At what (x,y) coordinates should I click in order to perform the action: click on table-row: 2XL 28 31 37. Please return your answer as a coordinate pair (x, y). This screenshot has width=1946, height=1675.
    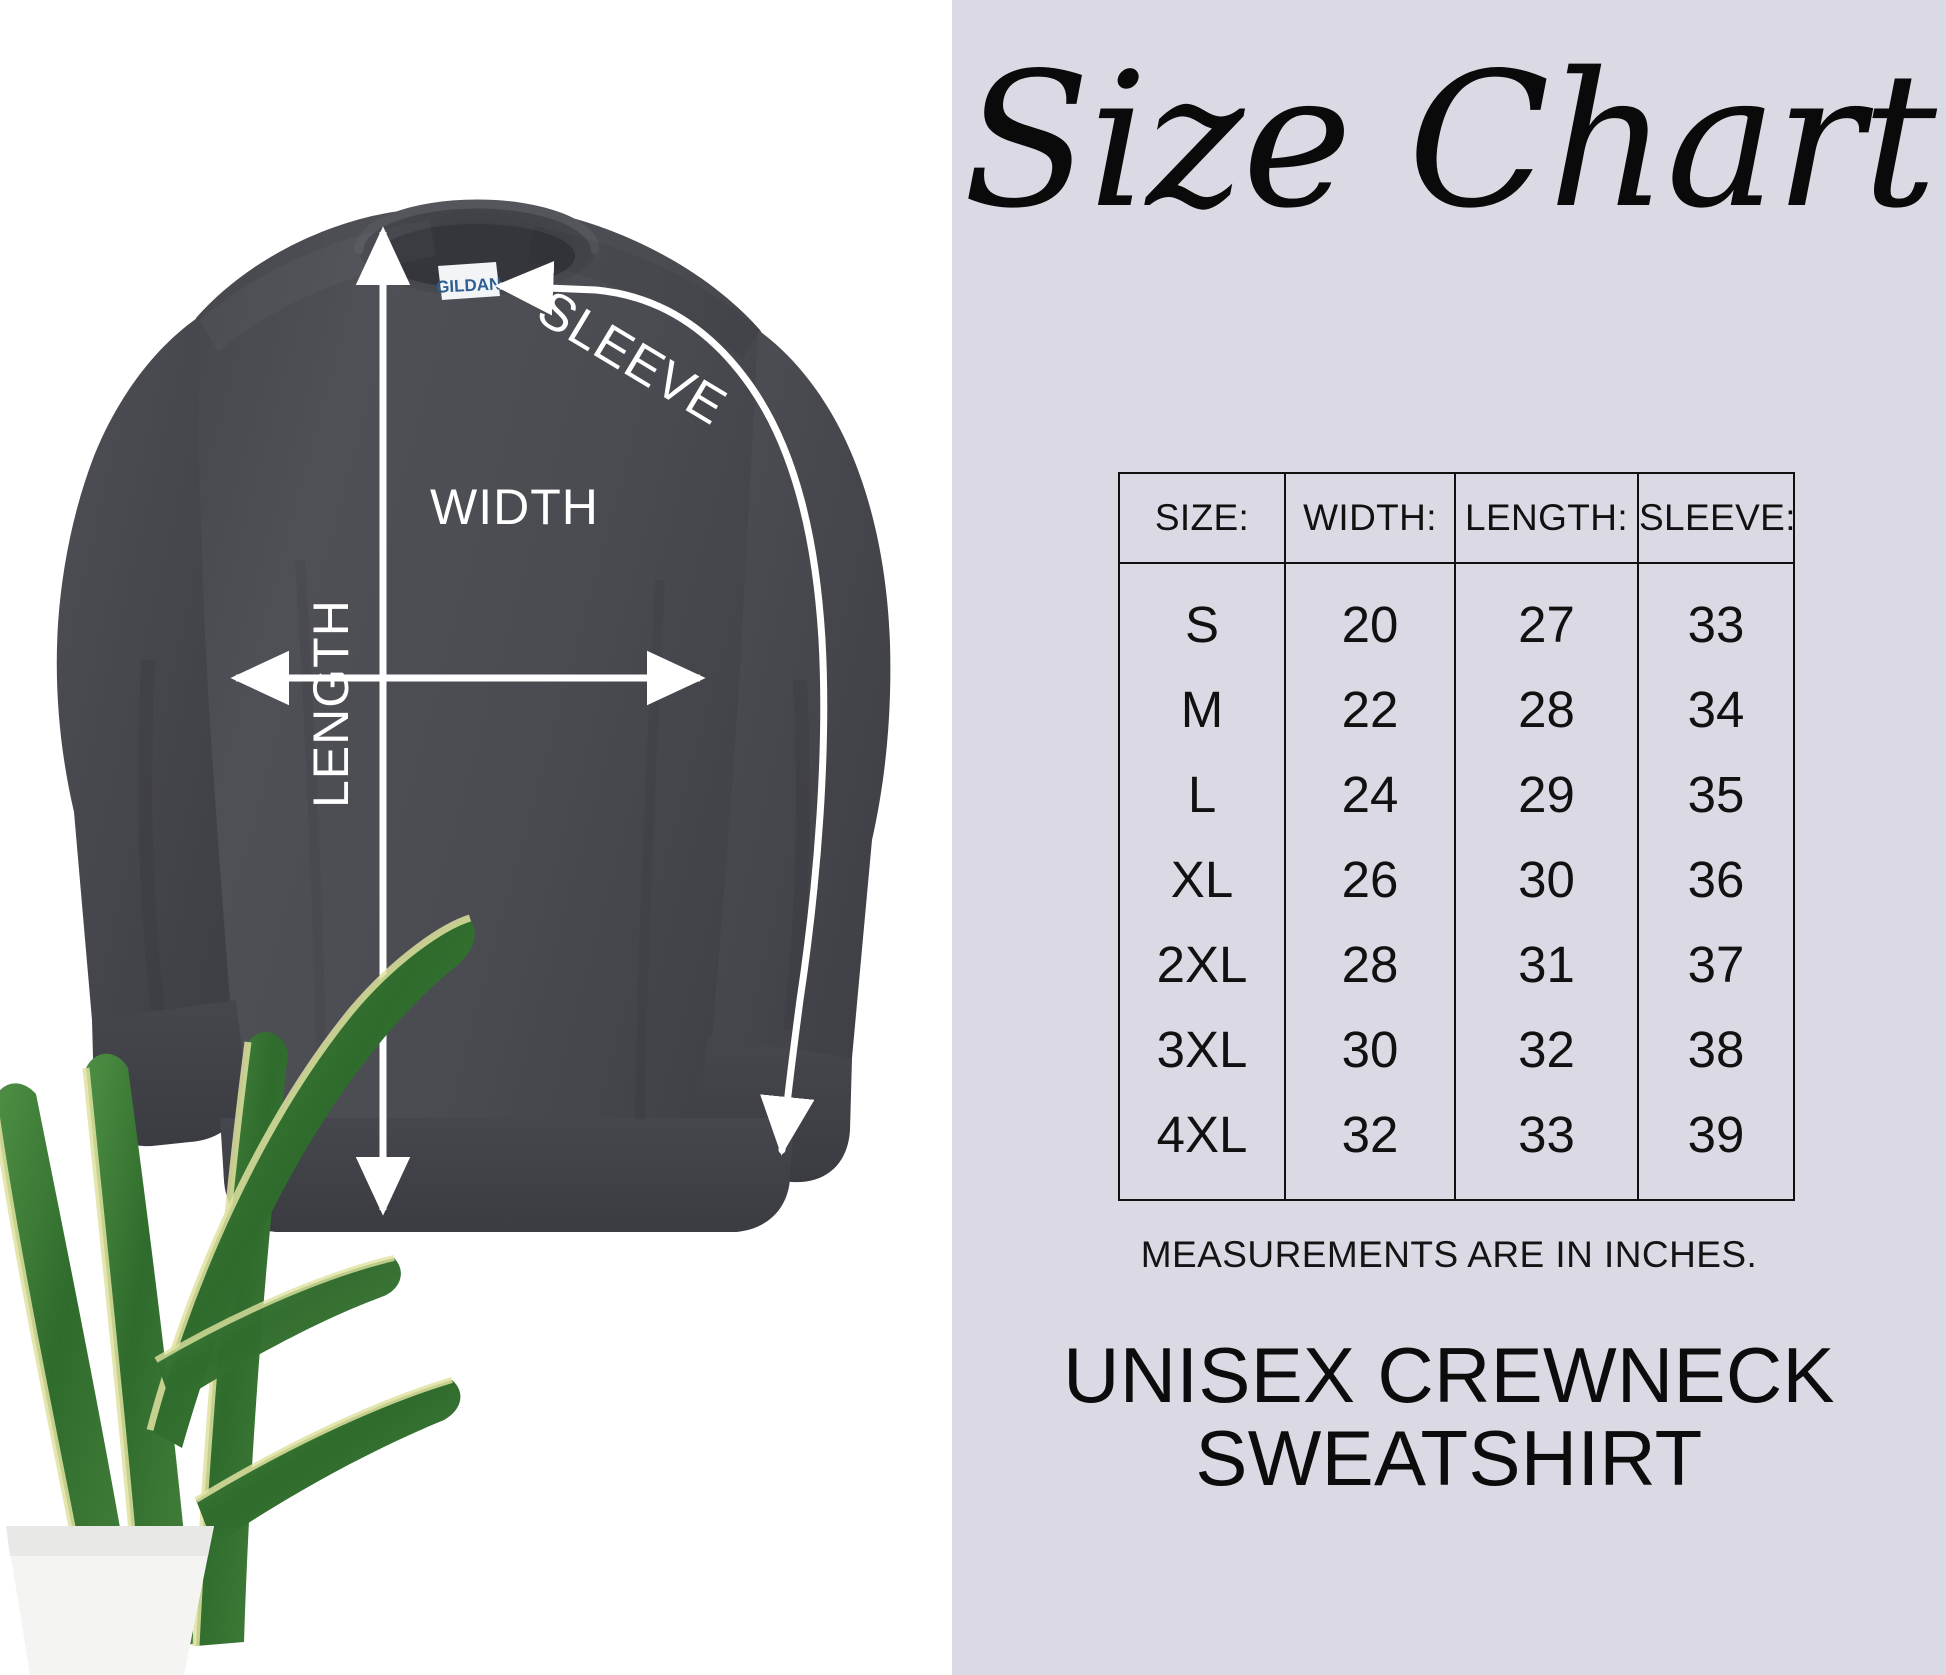
    Looking at the image, I should click on (1456, 964).